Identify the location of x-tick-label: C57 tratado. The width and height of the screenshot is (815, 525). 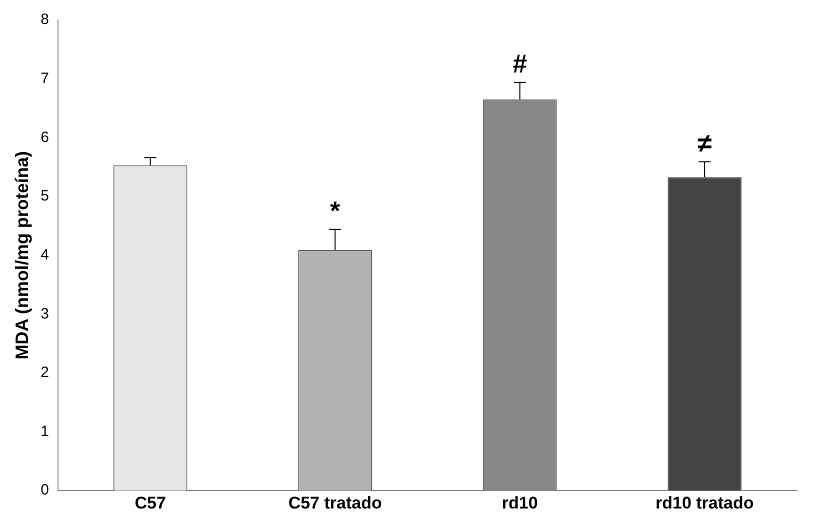
(335, 502).